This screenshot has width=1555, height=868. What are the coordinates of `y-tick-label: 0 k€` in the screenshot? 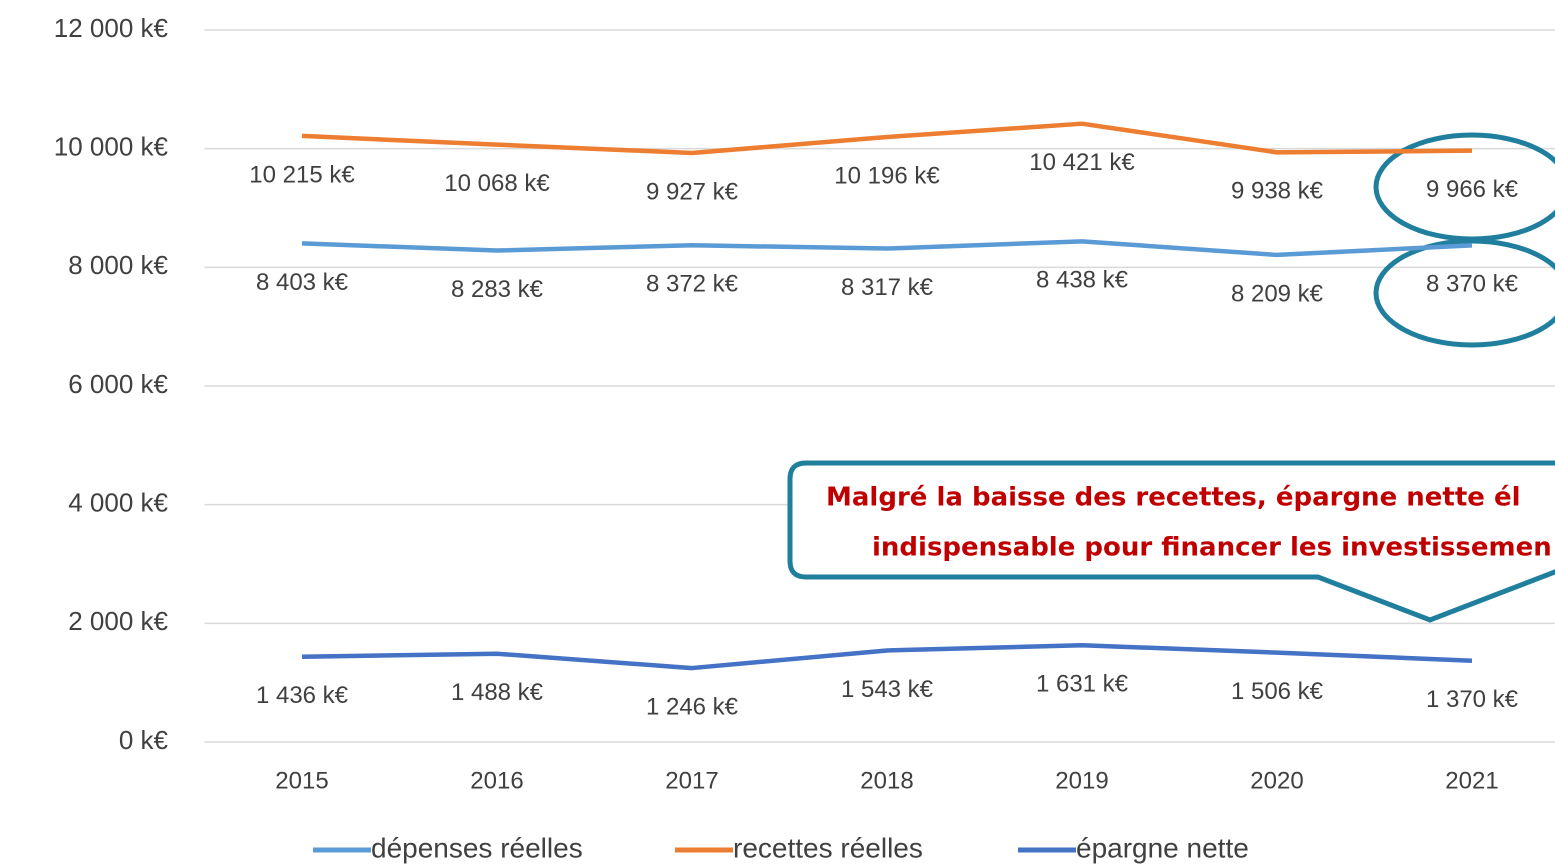 It's located at (144, 740).